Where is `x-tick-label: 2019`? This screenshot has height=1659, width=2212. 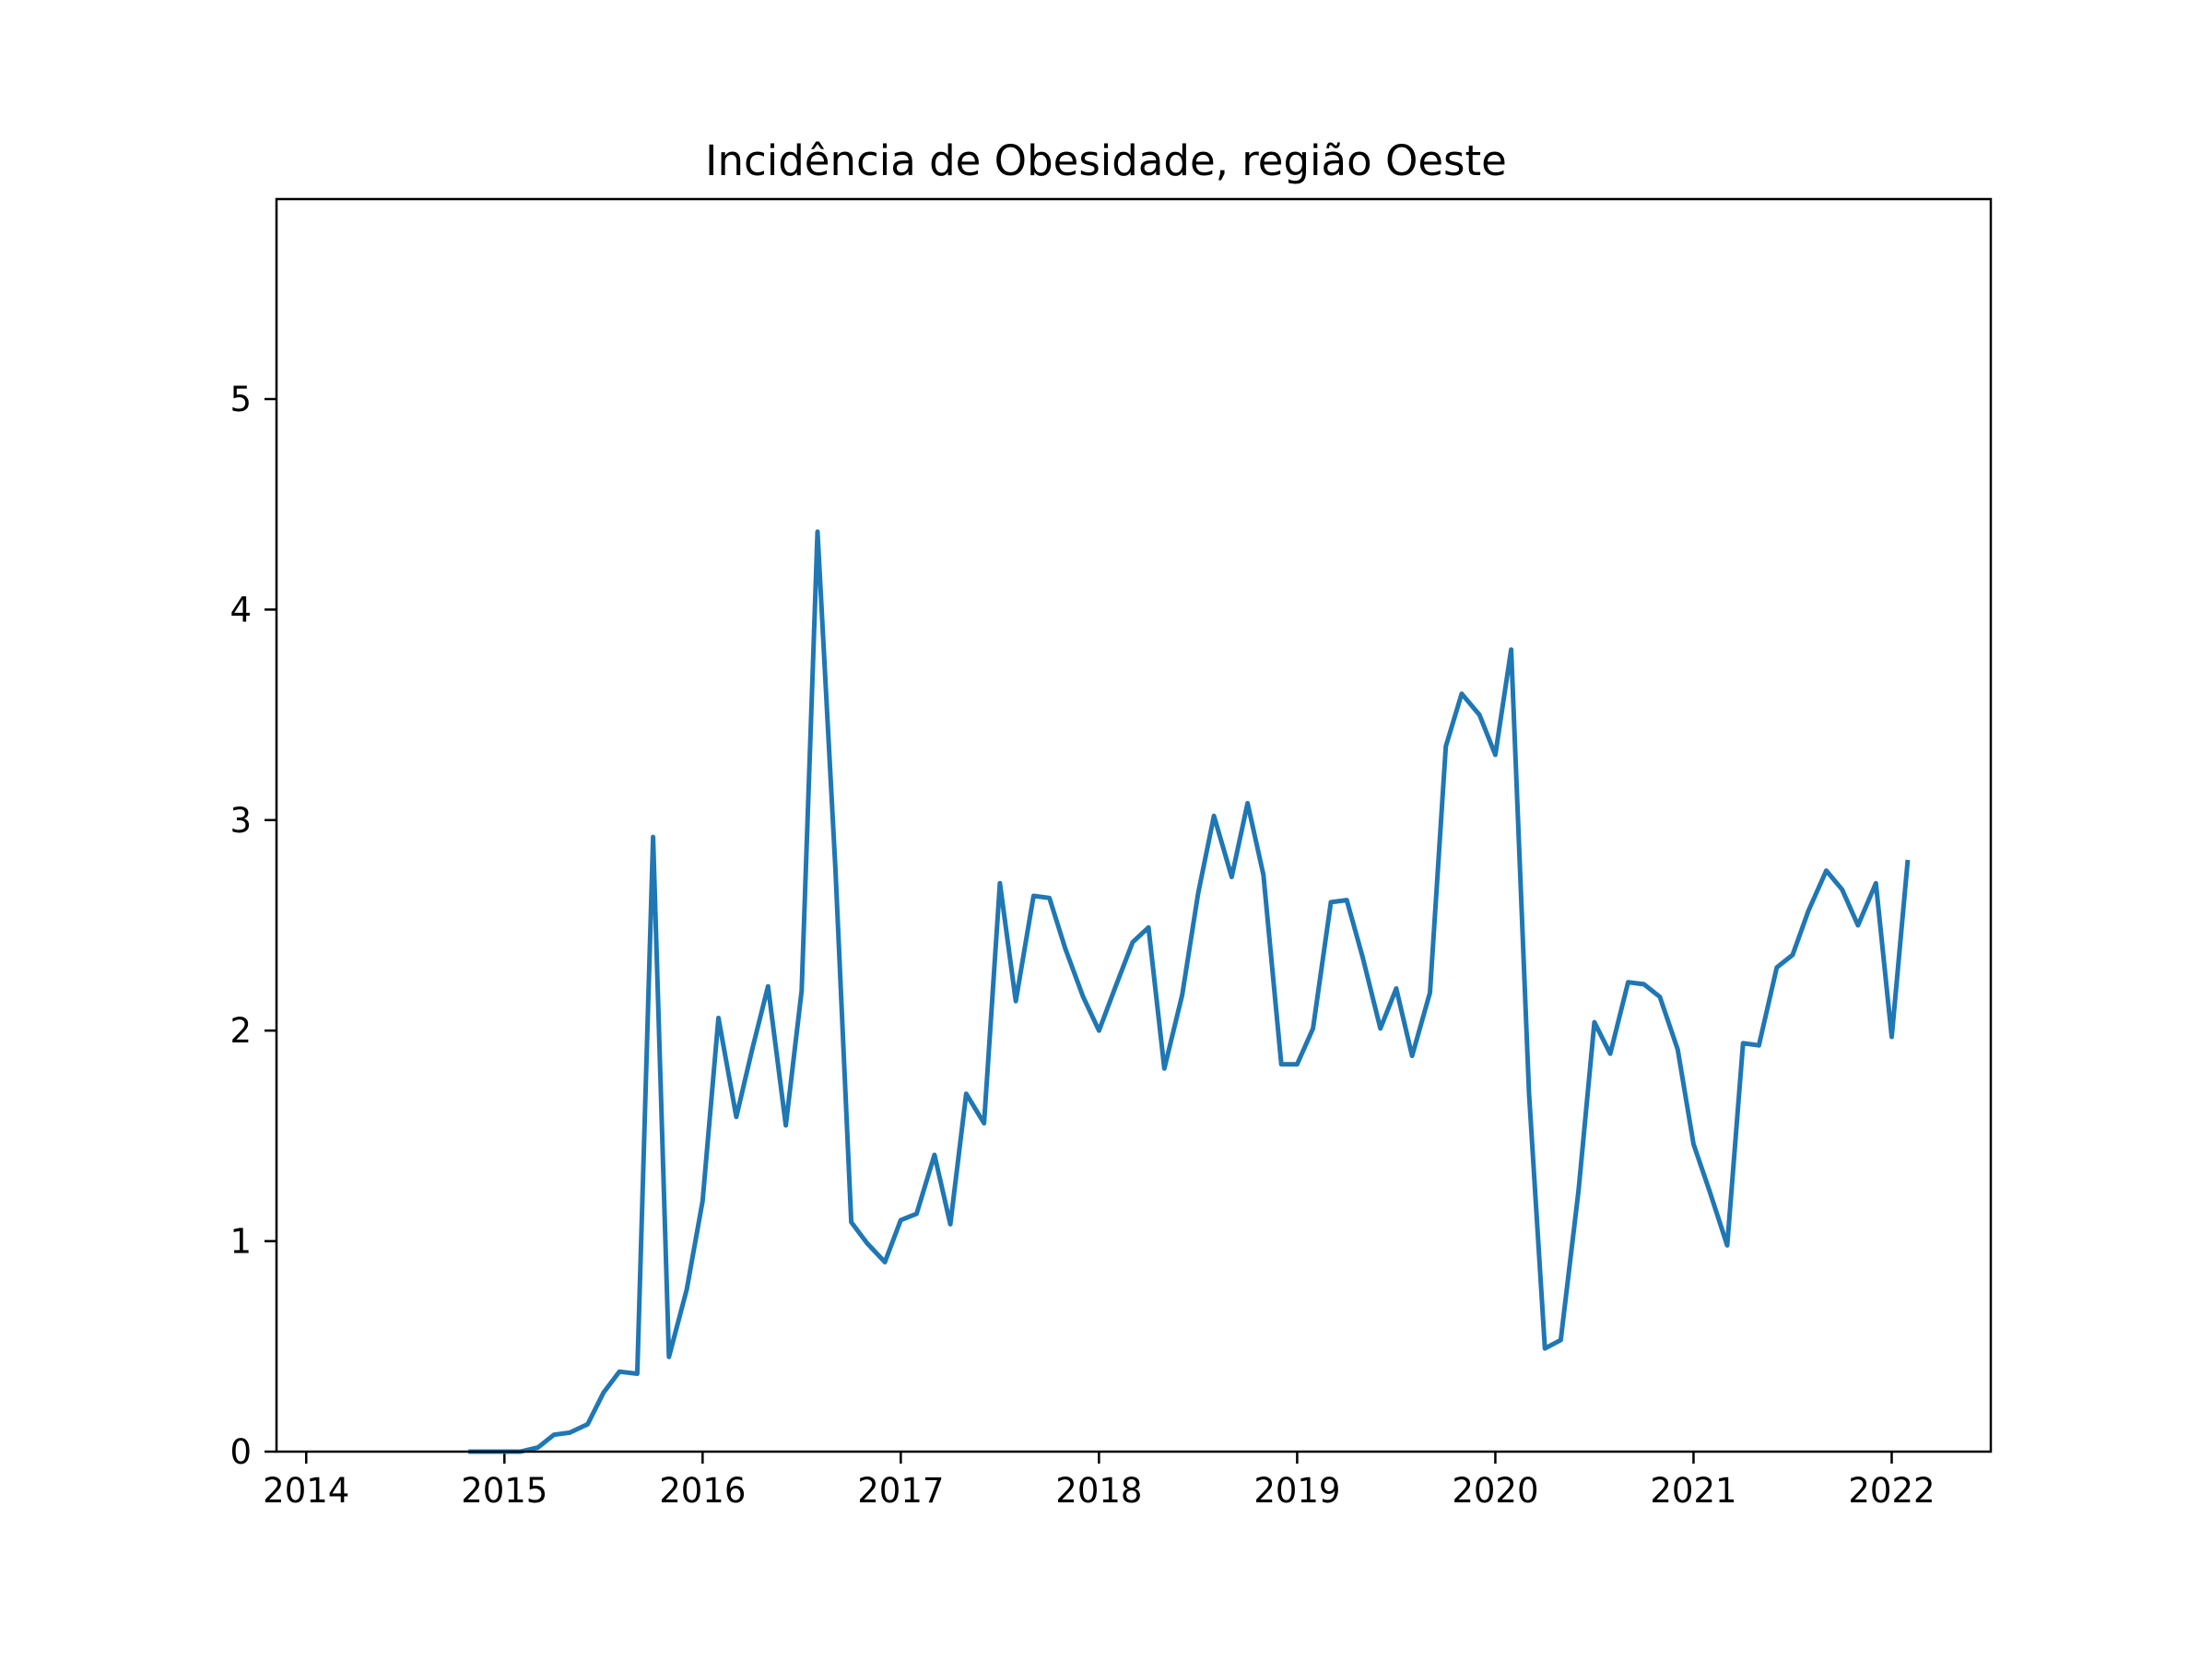
x-tick-label: 2019 is located at coordinates (1296, 1491).